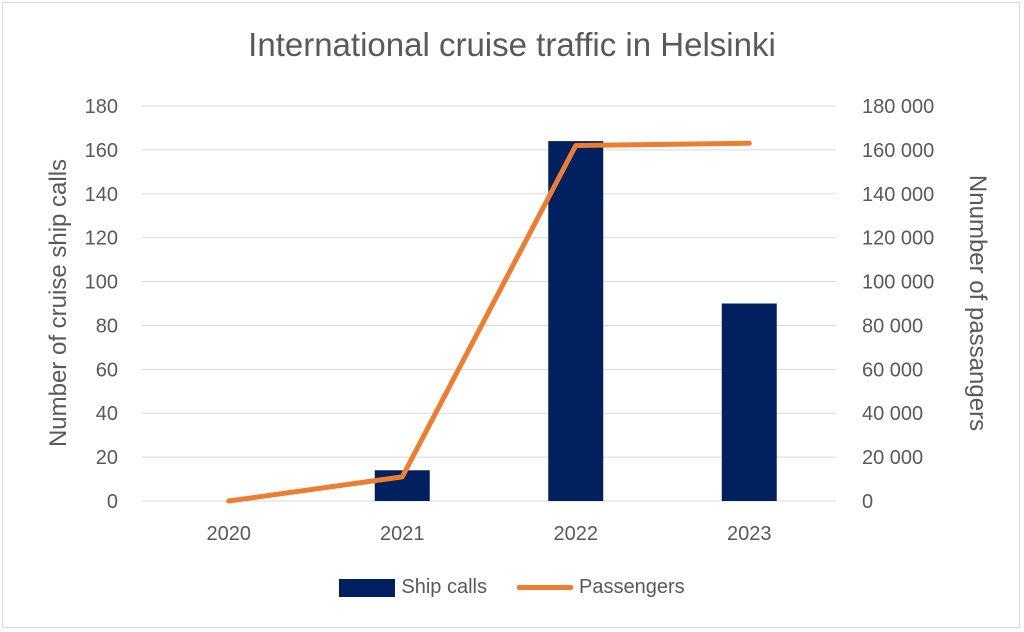  Describe the element at coordinates (867, 502) in the screenshot. I see `y-right-tick-label: 0` at that location.